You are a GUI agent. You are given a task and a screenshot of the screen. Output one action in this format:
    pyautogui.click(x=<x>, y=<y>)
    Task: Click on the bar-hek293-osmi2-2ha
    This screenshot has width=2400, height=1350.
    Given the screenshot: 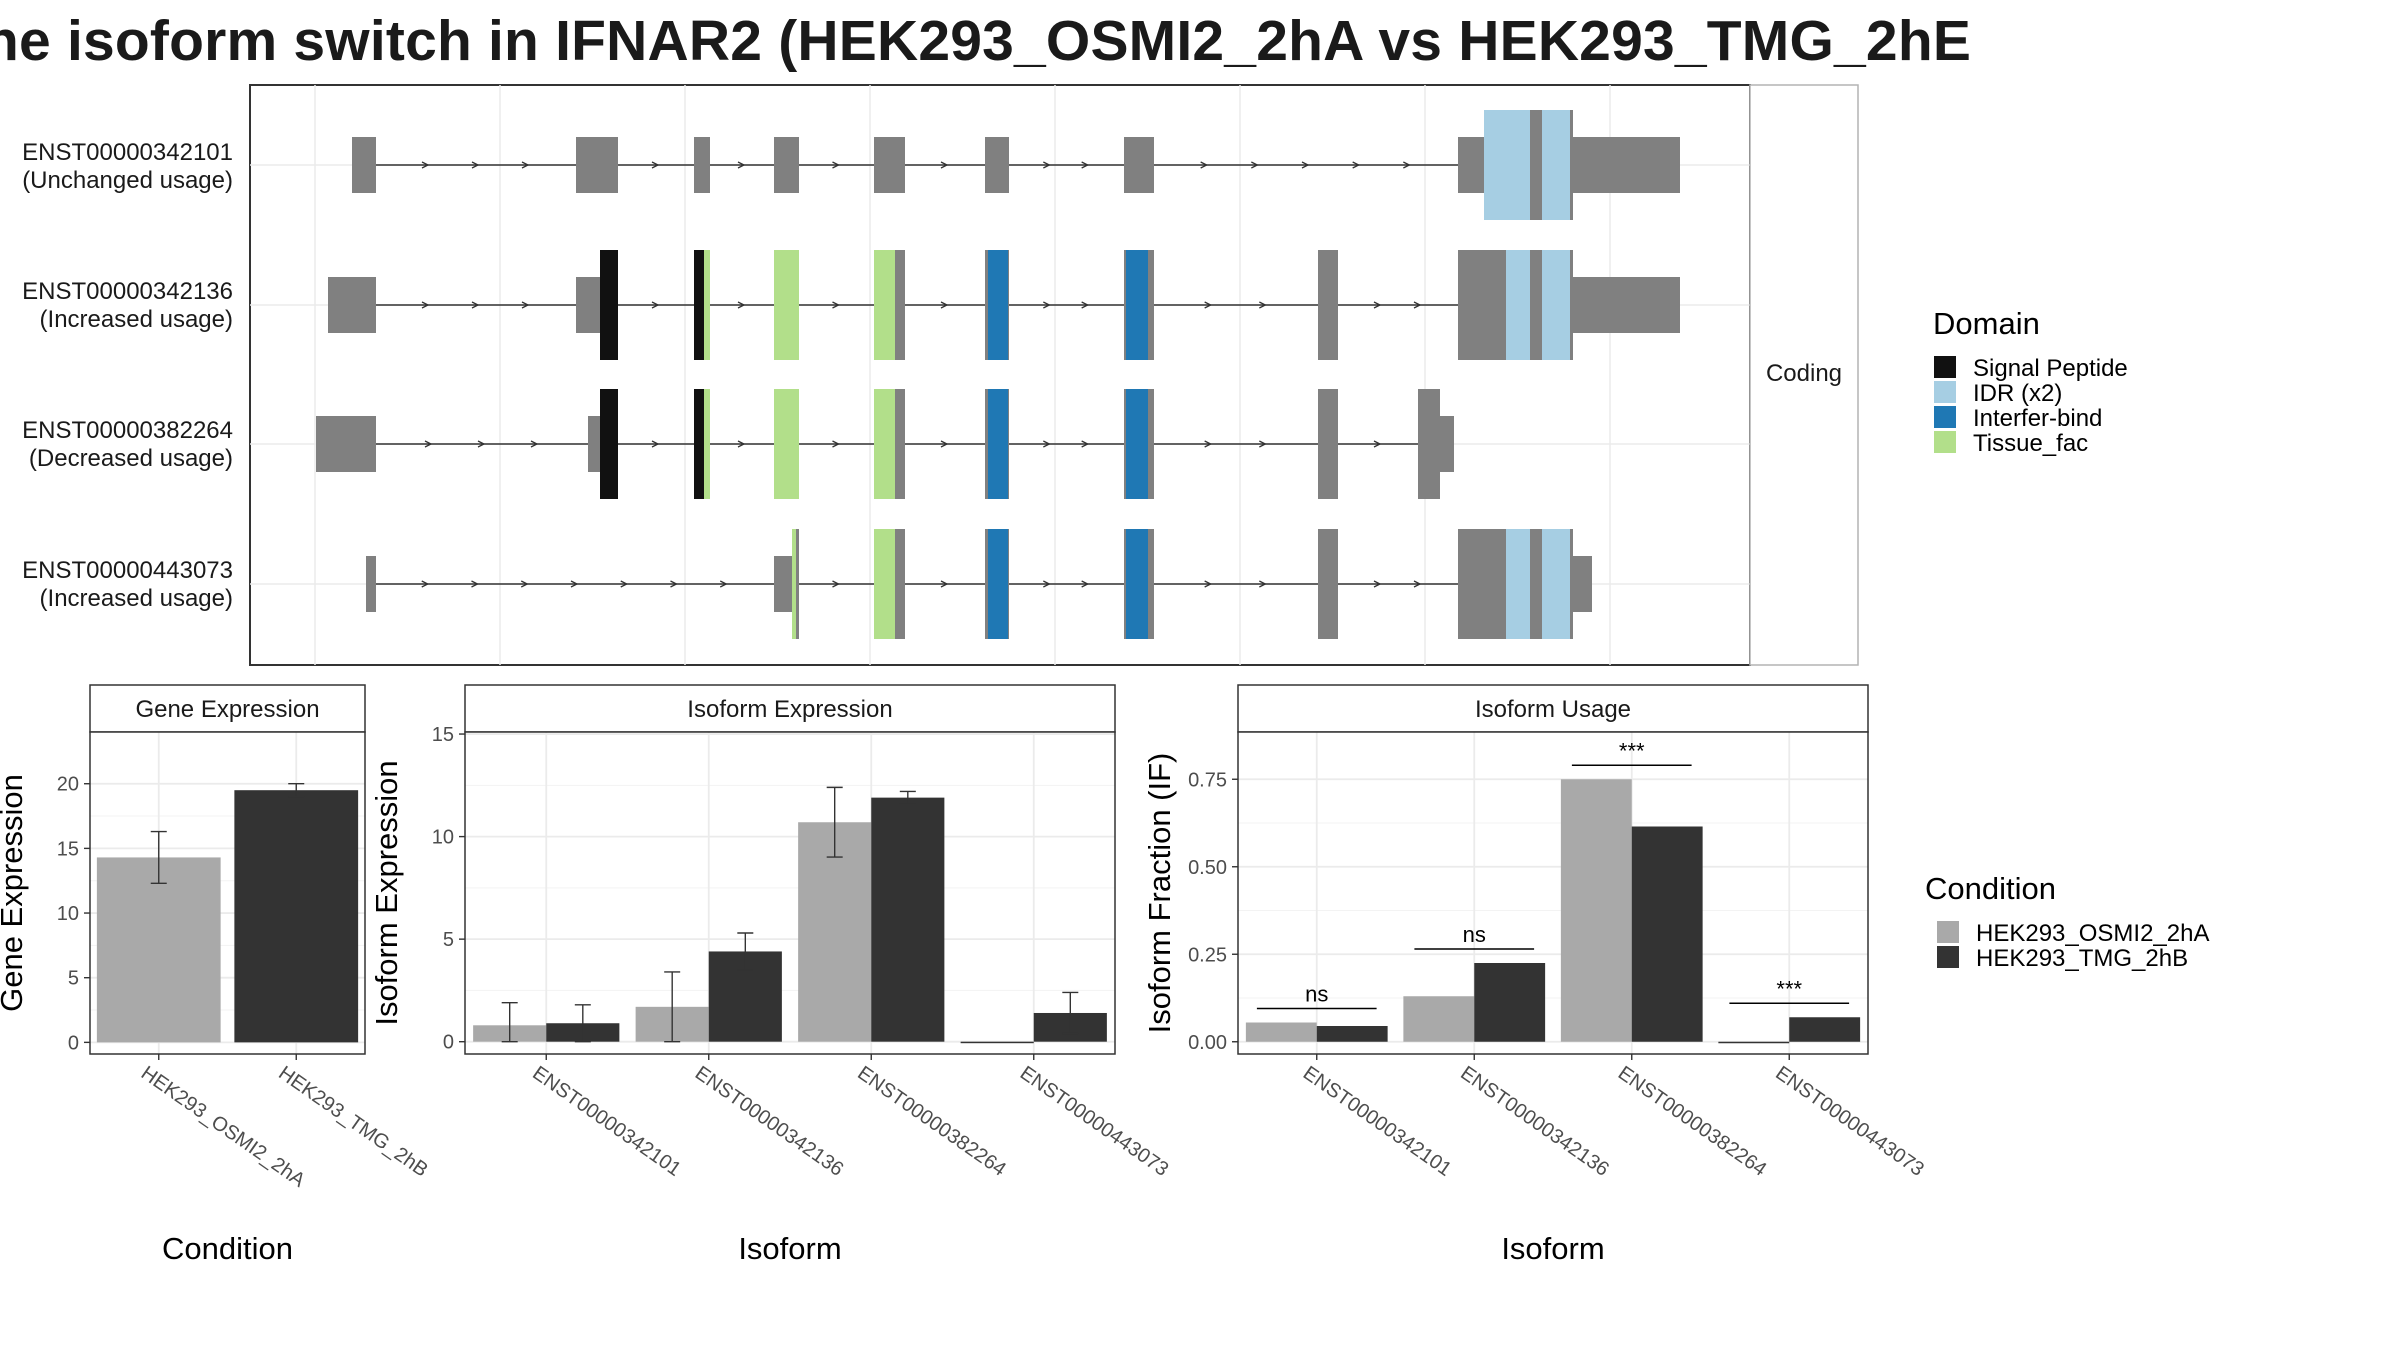 What is the action you would take?
    pyautogui.click(x=158, y=950)
    